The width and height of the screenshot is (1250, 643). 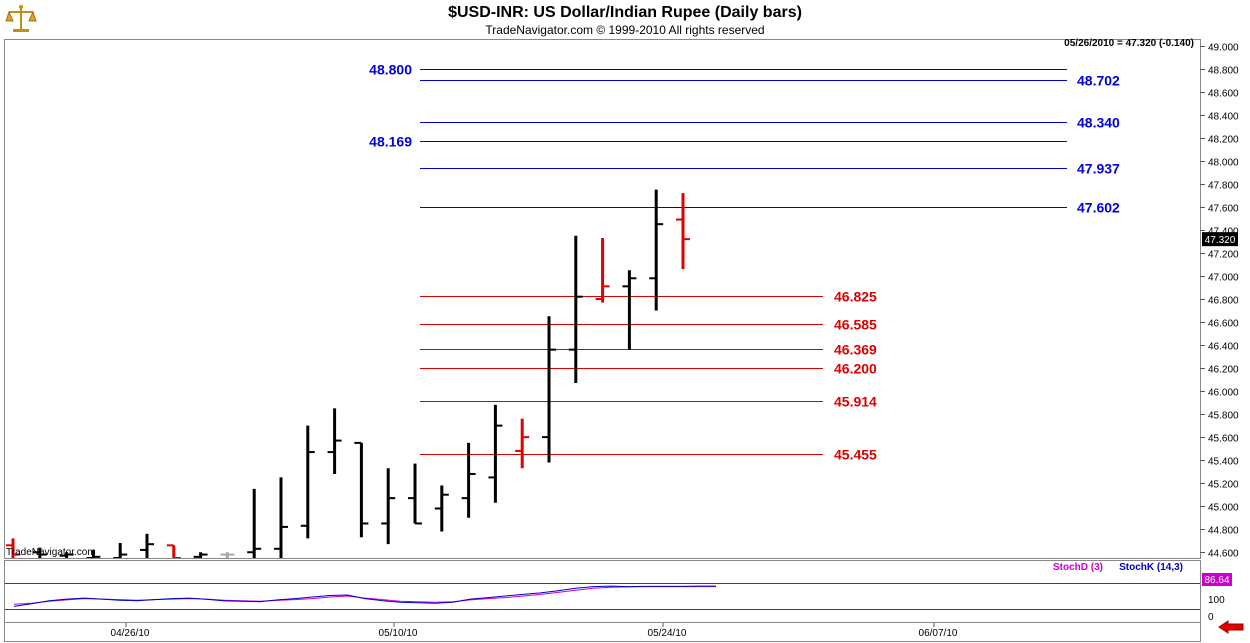 What do you see at coordinates (1223, 232) in the screenshot?
I see `y-tick-label: 47.400` at bounding box center [1223, 232].